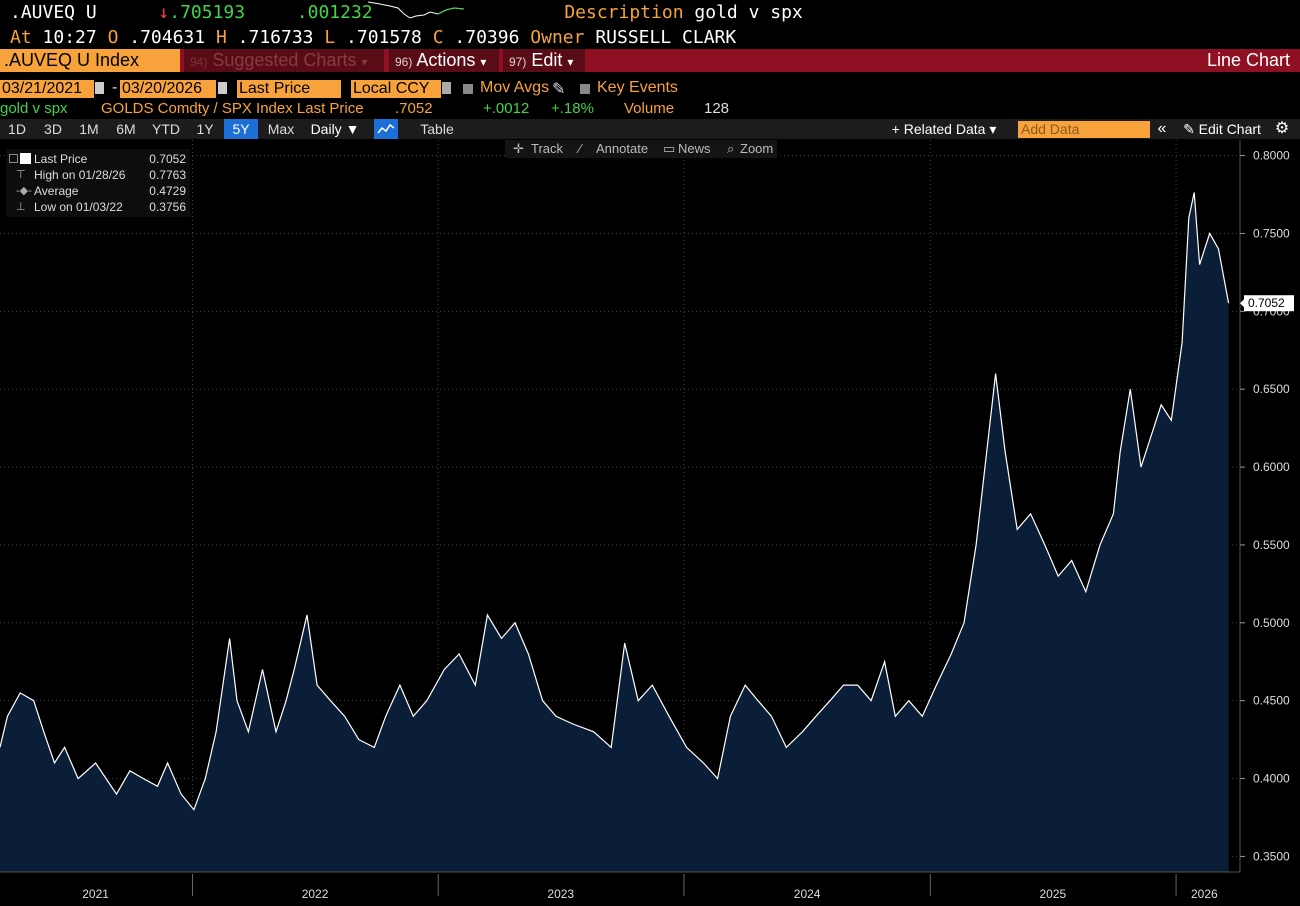 The height and width of the screenshot is (906, 1300). What do you see at coordinates (1271, 156) in the screenshot?
I see `y-tick-label: 0.8000` at bounding box center [1271, 156].